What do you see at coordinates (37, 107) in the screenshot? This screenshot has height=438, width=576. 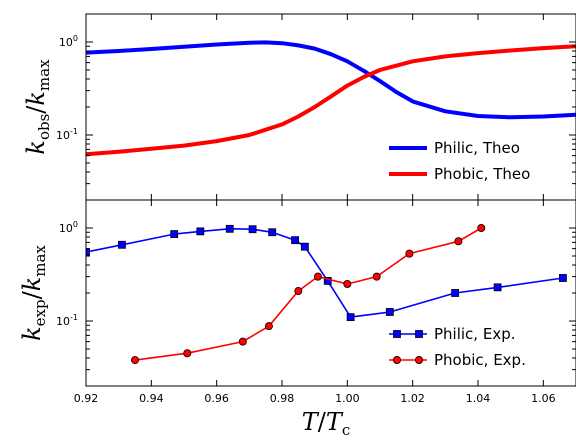 I see `top-y-axis-label: kobs/kmax` at bounding box center [37, 107].